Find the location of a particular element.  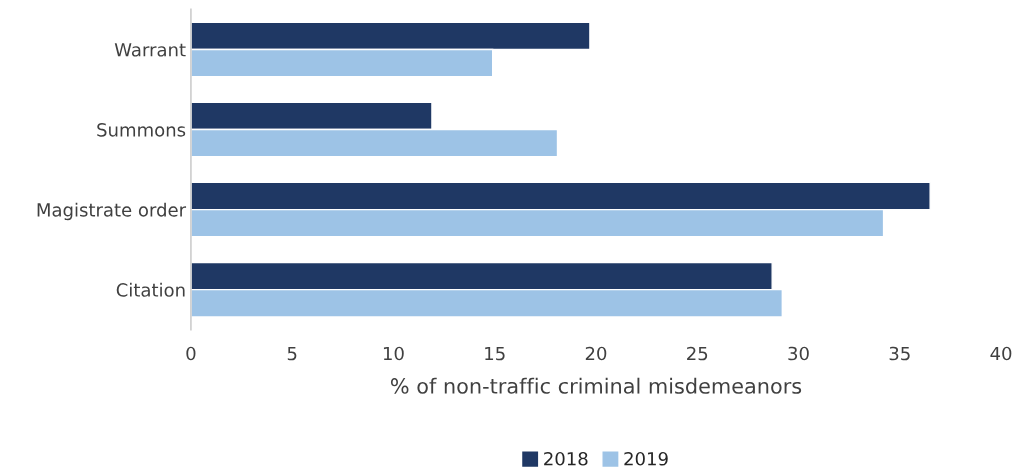

legend-label: 2019 is located at coordinates (646, 458).